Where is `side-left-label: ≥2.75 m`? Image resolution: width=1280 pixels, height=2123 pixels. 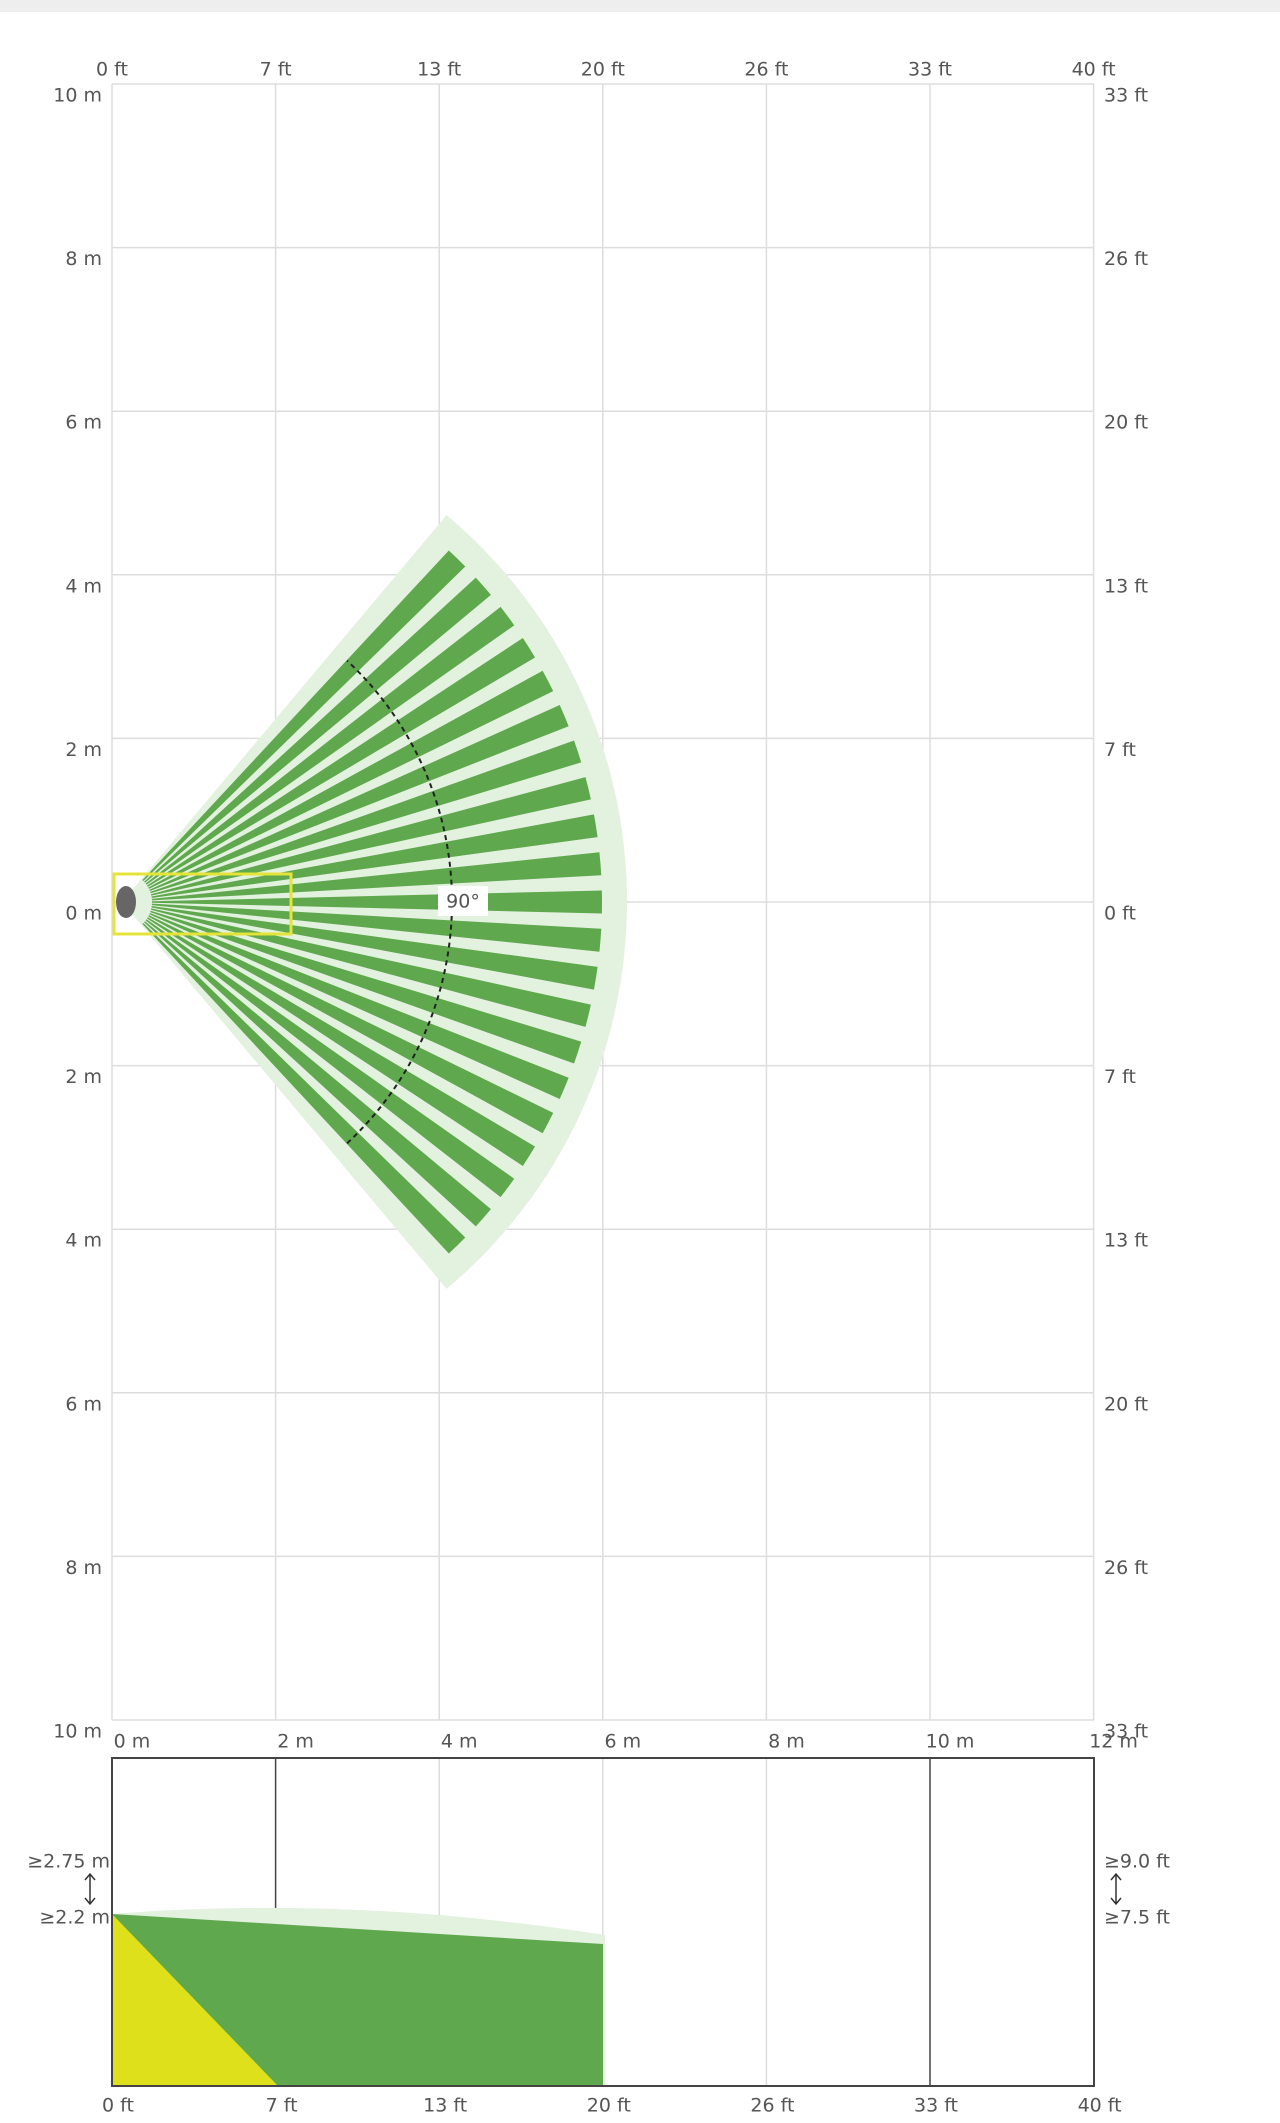 side-left-label: ≥2.75 m is located at coordinates (68, 1862).